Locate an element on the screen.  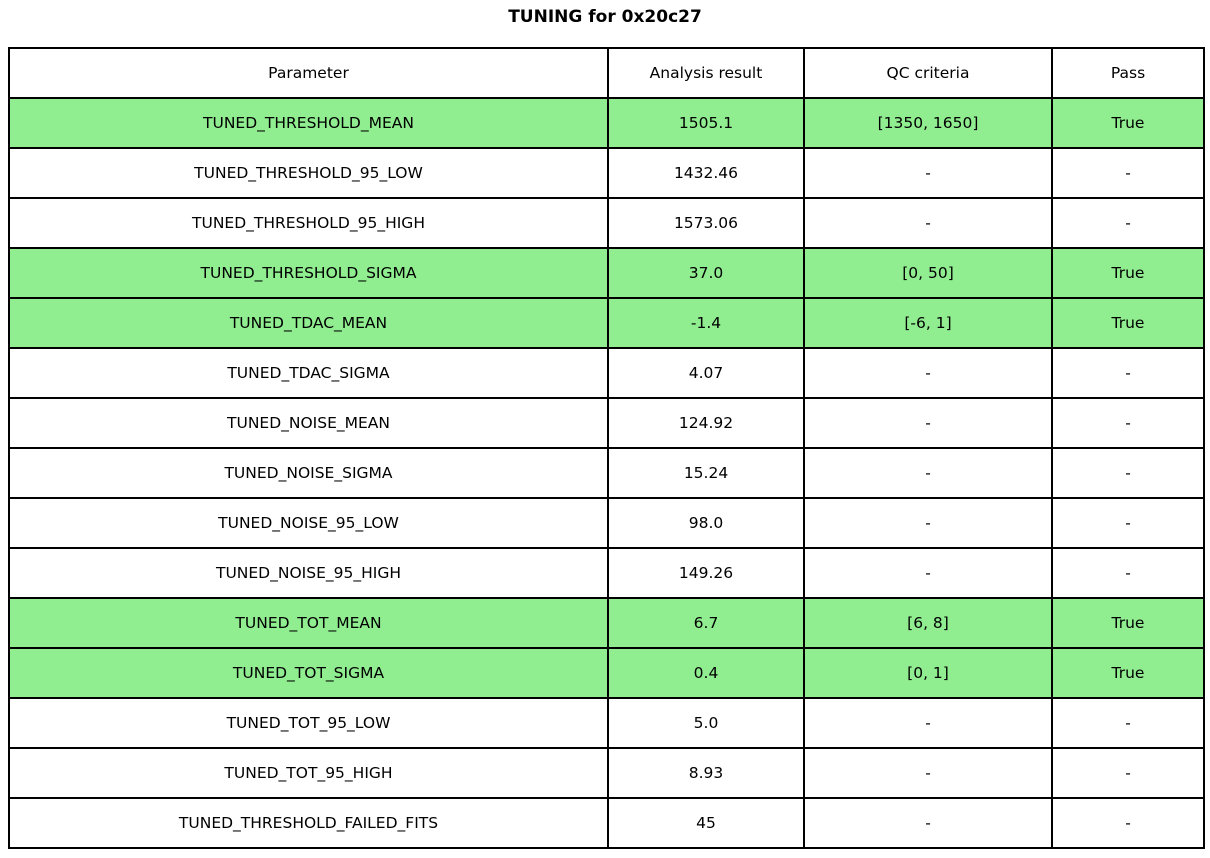
analysis-result-cell: 15.24 is located at coordinates (706, 473).